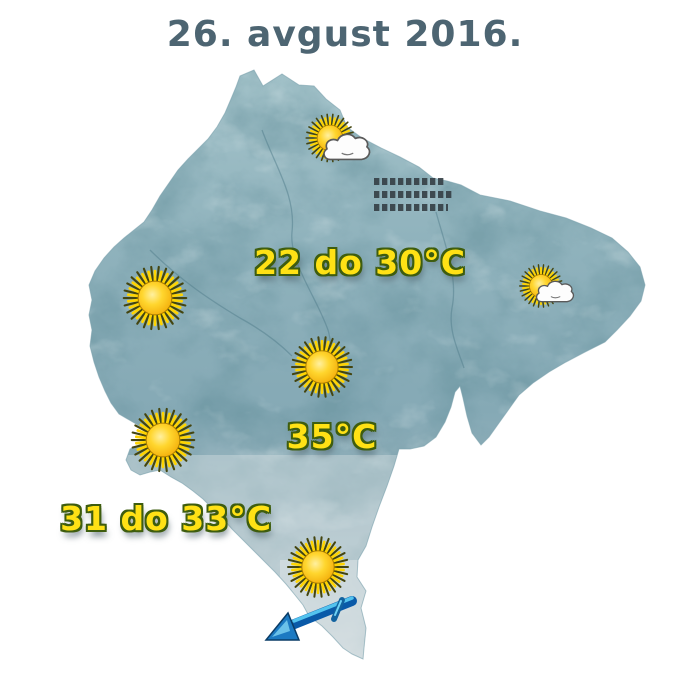 The width and height of the screenshot is (690, 677). Describe the element at coordinates (360, 262) in the screenshot. I see `temp-label-north: 22 do 30°C` at that location.